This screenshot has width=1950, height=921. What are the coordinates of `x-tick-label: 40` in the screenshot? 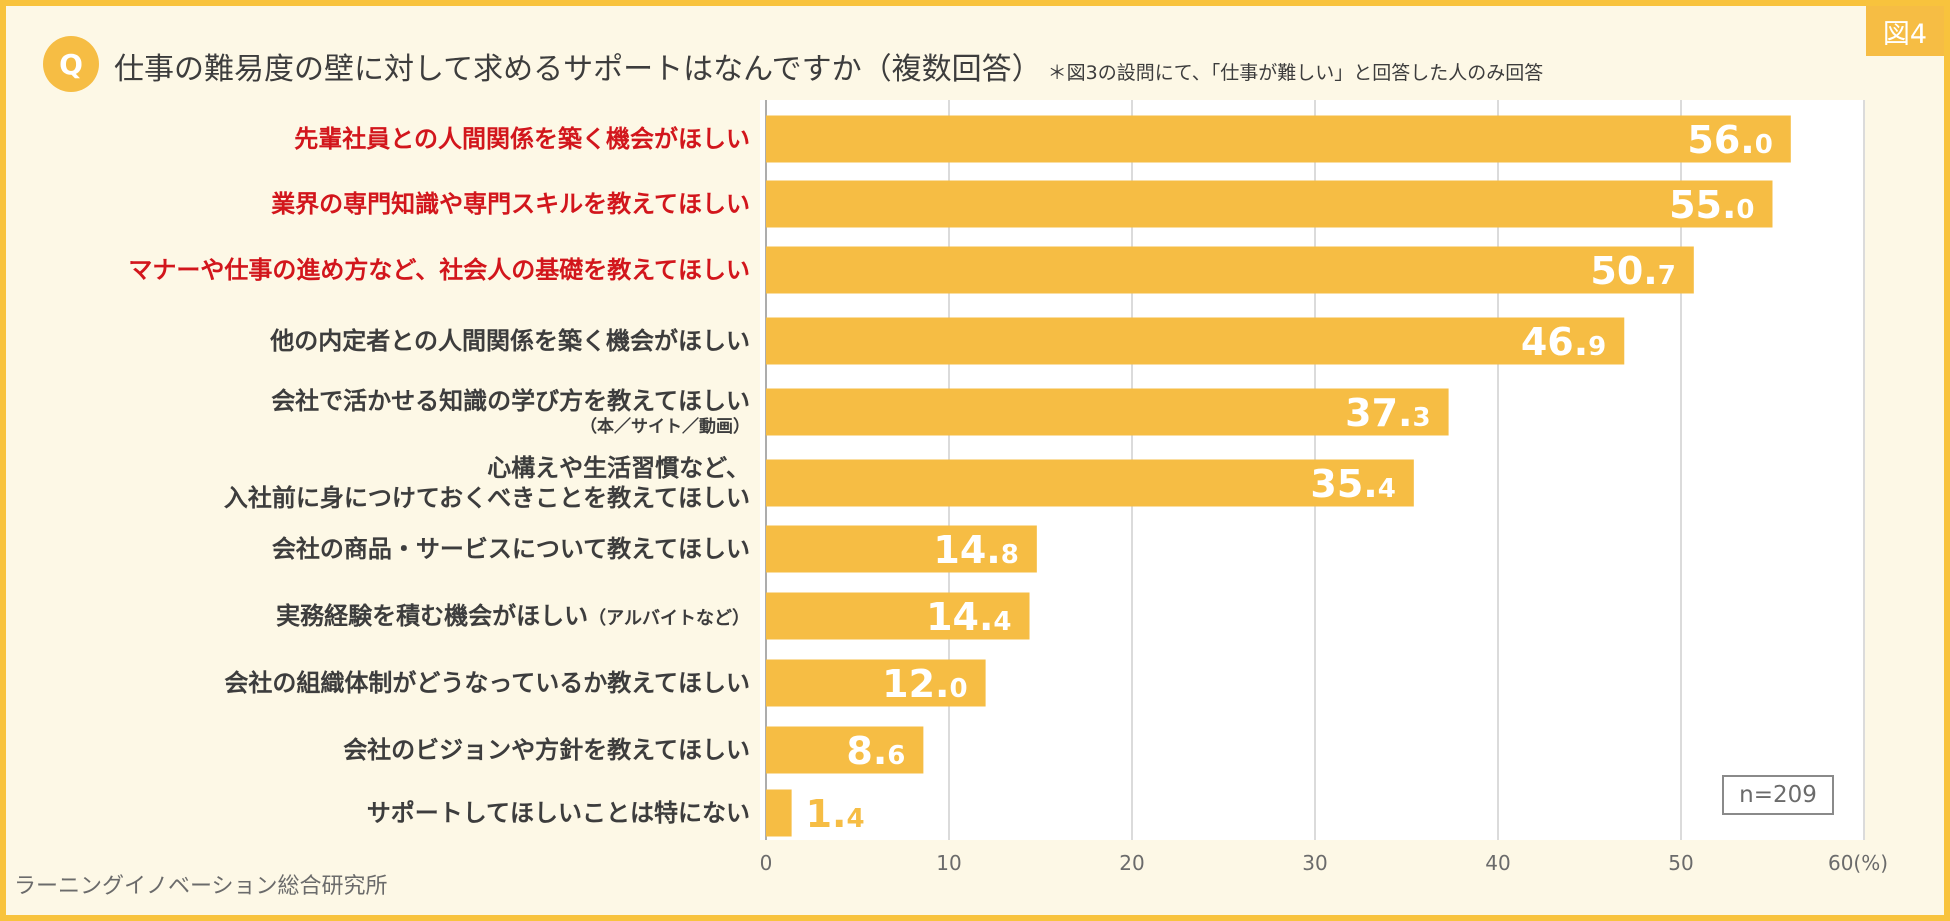 It's located at (1497, 863).